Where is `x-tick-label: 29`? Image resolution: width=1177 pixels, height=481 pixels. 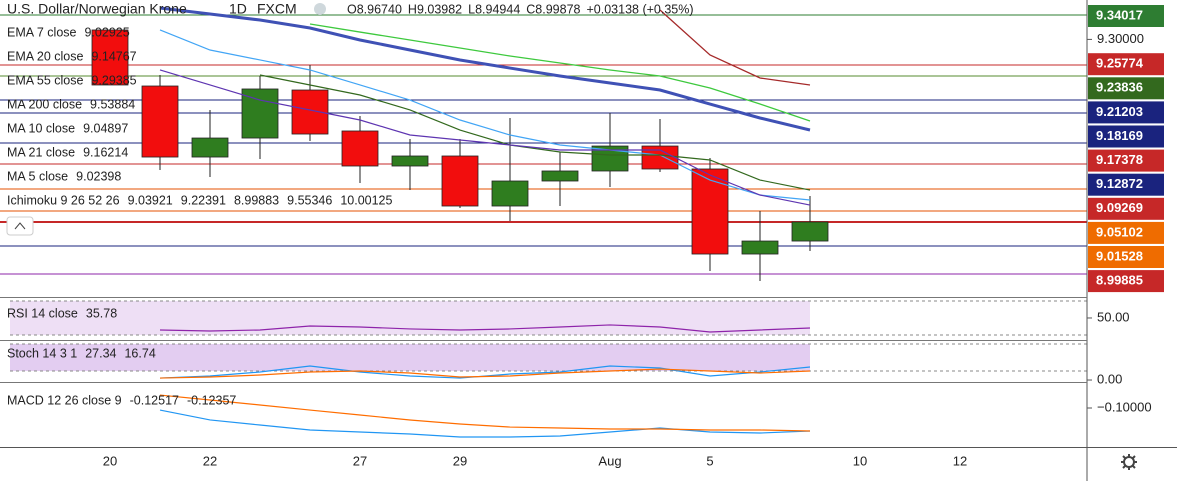
x-tick-label: 29 is located at coordinates (460, 460).